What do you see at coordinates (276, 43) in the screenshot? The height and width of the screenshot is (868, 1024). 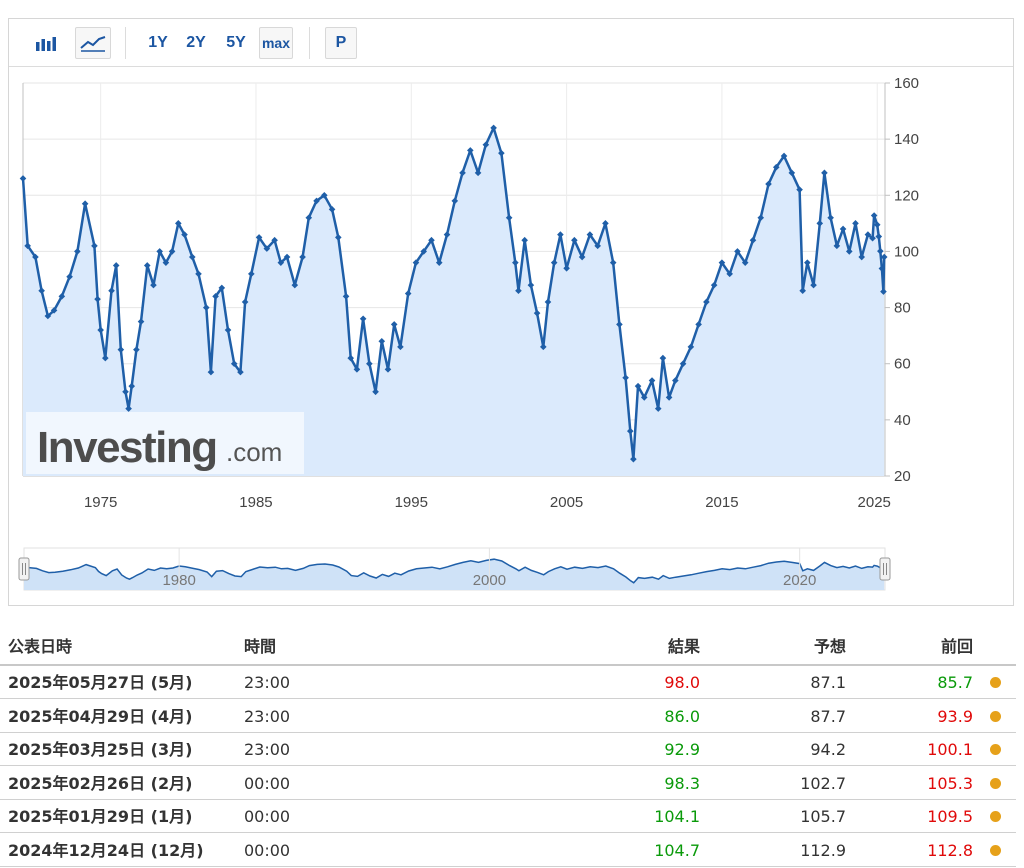 I see `range-max-button: max` at bounding box center [276, 43].